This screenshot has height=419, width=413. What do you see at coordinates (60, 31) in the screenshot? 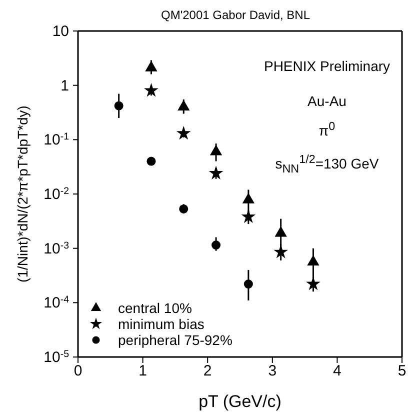
I see `y-tick-label: 10` at bounding box center [60, 31].